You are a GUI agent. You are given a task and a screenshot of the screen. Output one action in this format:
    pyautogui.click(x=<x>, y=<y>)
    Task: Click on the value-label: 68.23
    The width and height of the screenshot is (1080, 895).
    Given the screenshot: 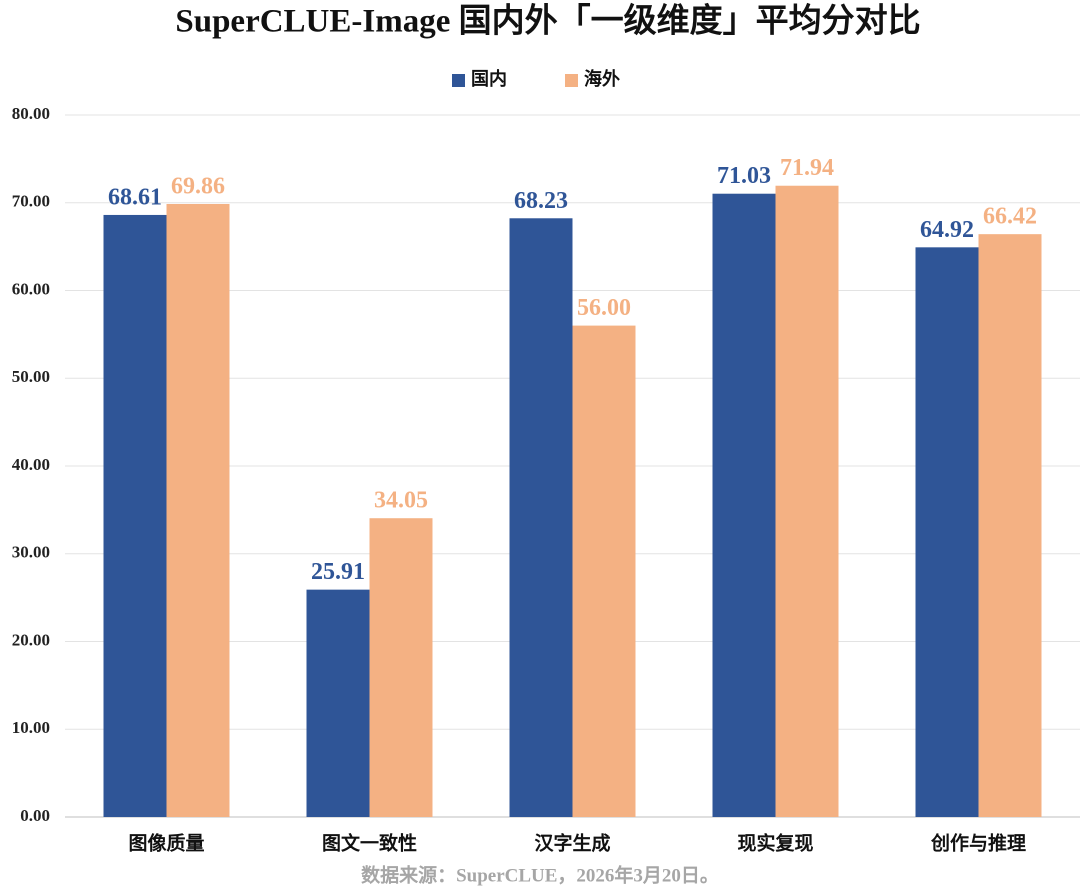 What is the action you would take?
    pyautogui.click(x=541, y=201)
    